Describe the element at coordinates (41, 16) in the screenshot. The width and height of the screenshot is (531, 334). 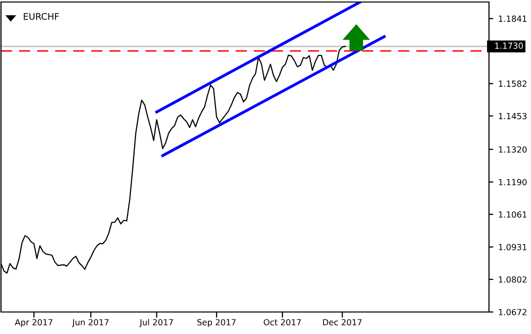
I see `text: EURCHF` at that location.